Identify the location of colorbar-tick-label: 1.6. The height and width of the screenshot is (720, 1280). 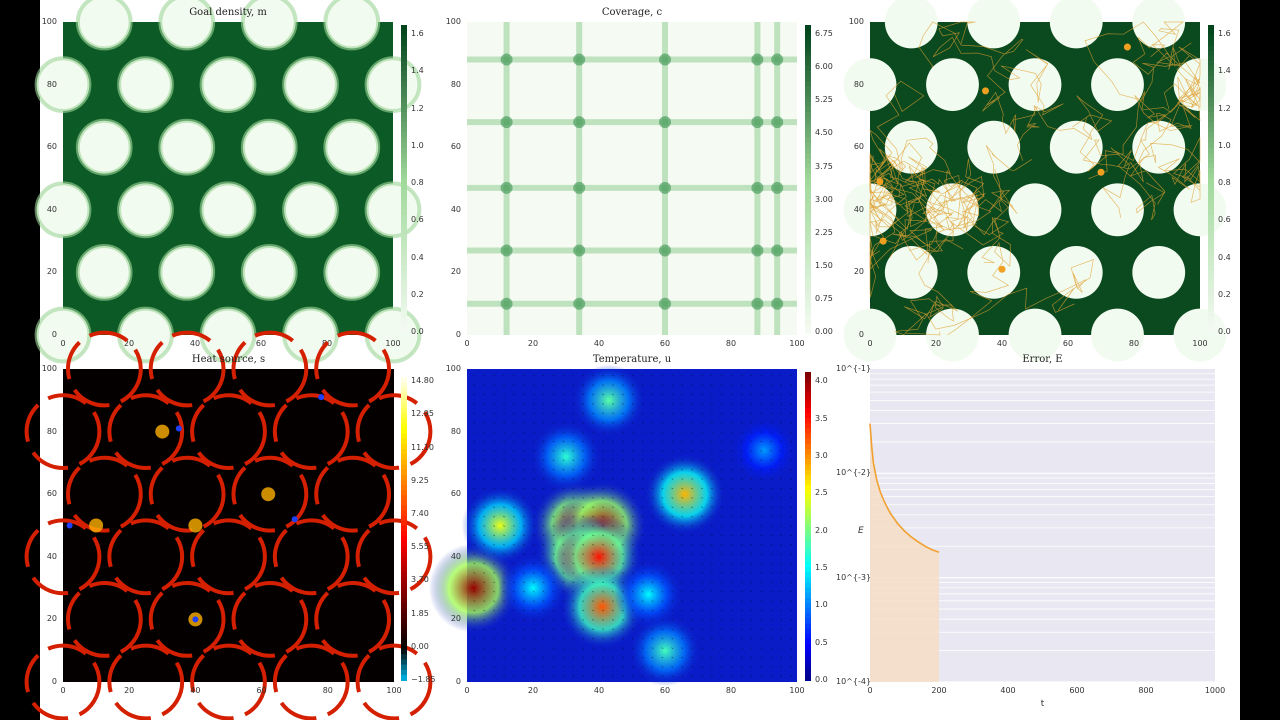
(1224, 34).